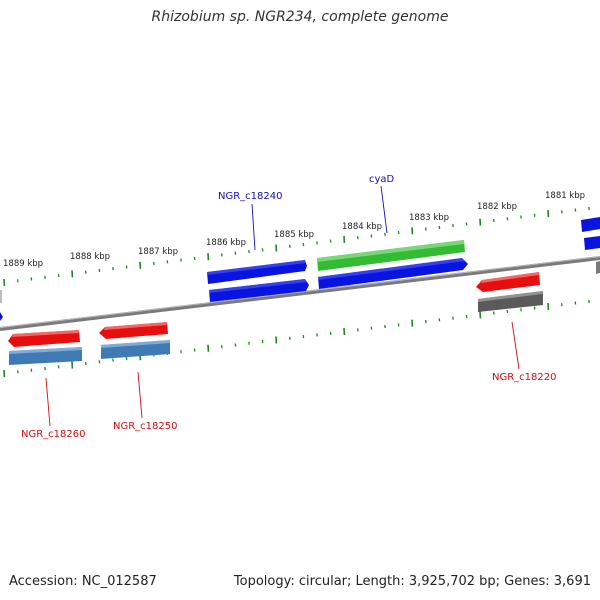  What do you see at coordinates (158, 252) in the screenshot?
I see `tick-label: 1887 kbp` at bounding box center [158, 252].